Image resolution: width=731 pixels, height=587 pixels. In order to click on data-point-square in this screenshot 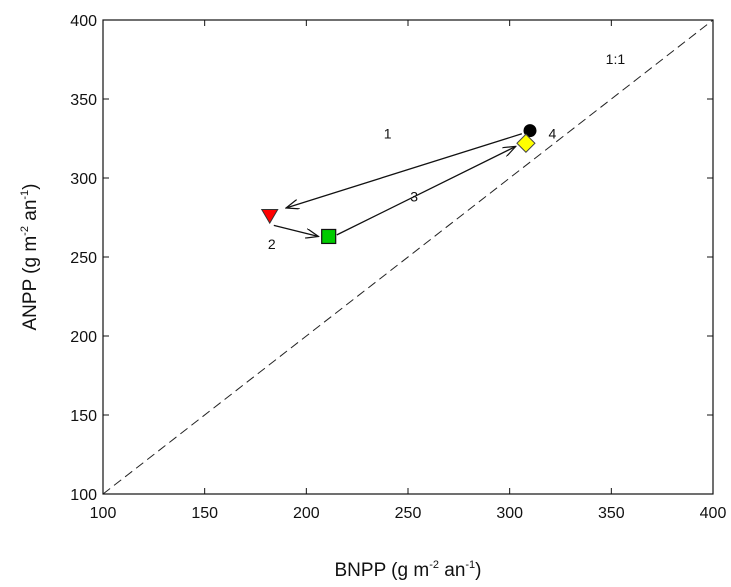, I will do `click(329, 236)`.